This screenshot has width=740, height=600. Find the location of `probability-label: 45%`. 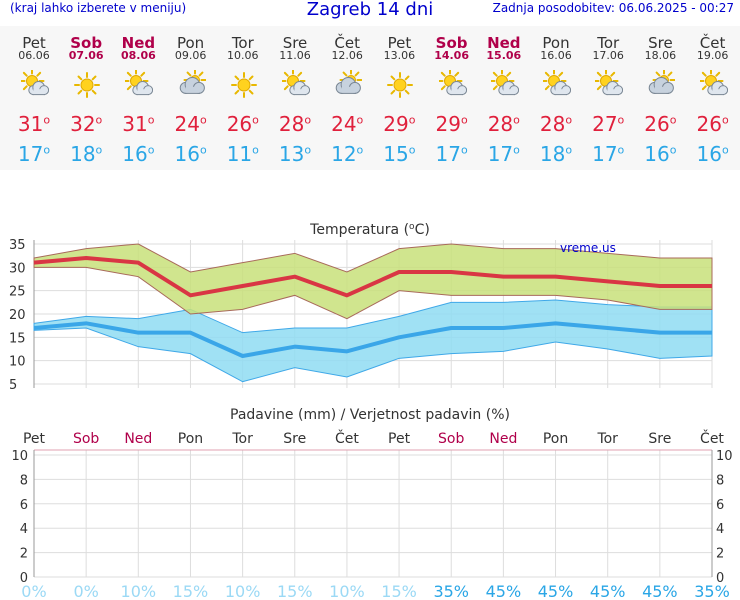

probability-label: 45% is located at coordinates (608, 591).